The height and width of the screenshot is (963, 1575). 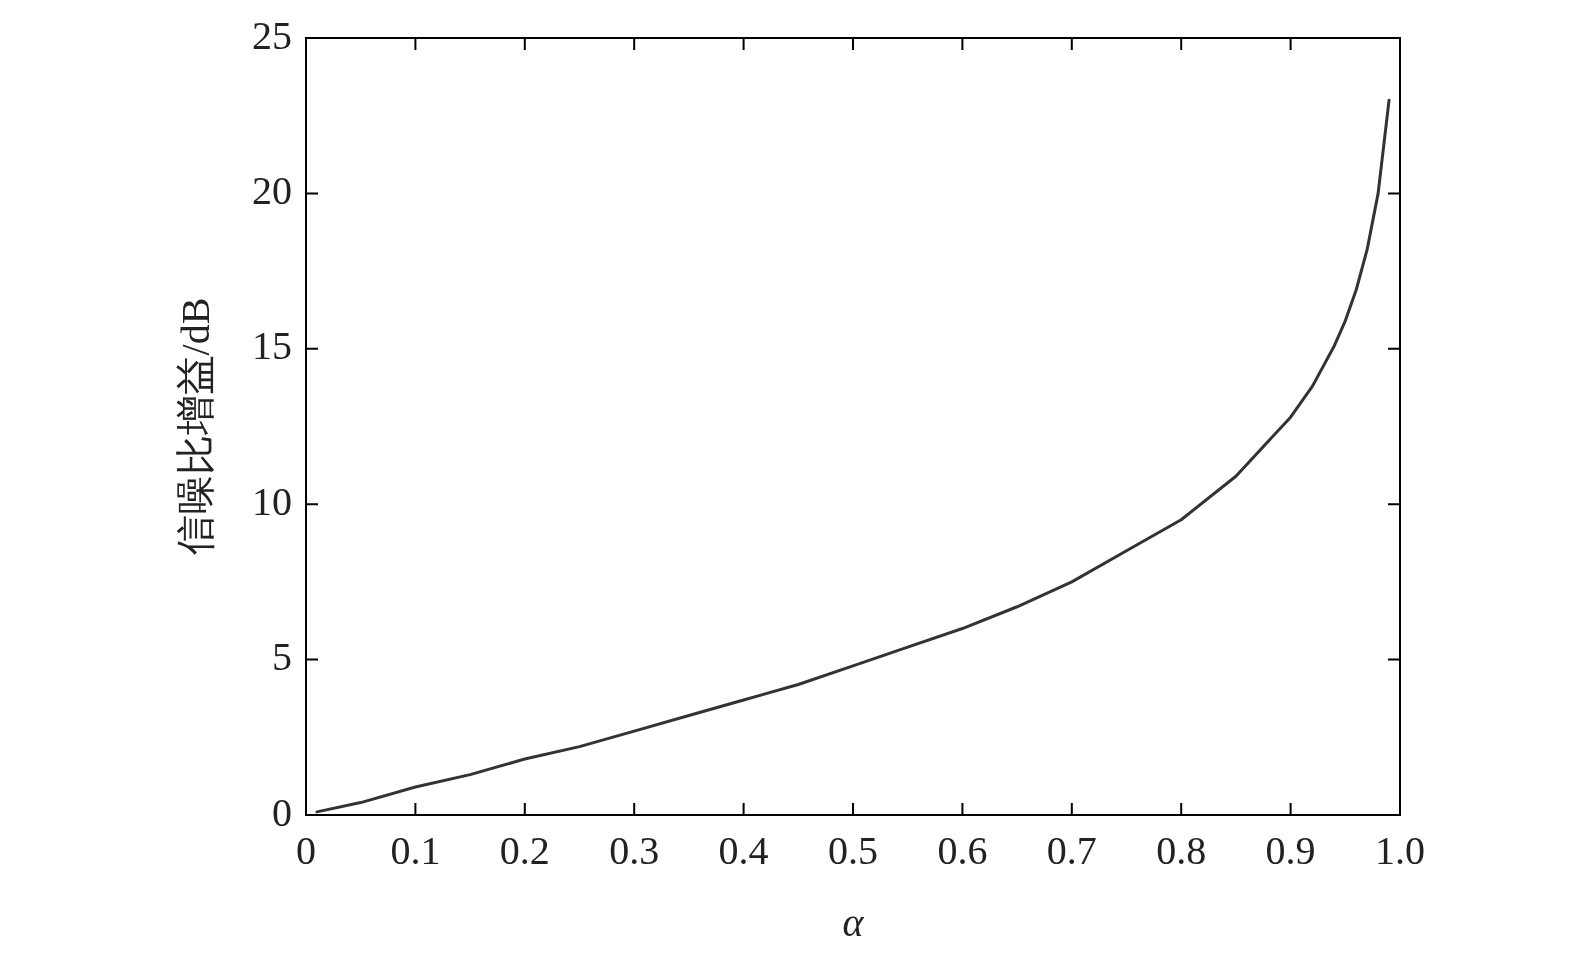 What do you see at coordinates (743, 850) in the screenshot?
I see `x-tick-label: 0.4` at bounding box center [743, 850].